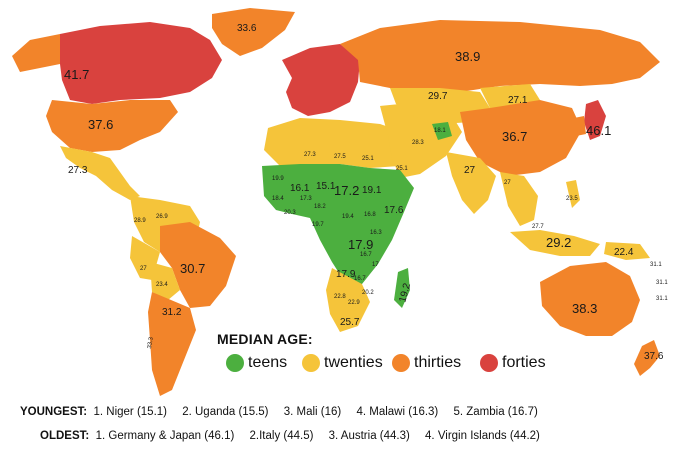  Describe the element at coordinates (162, 217) in the screenshot. I see `venezuela-value: 26.9` at that location.